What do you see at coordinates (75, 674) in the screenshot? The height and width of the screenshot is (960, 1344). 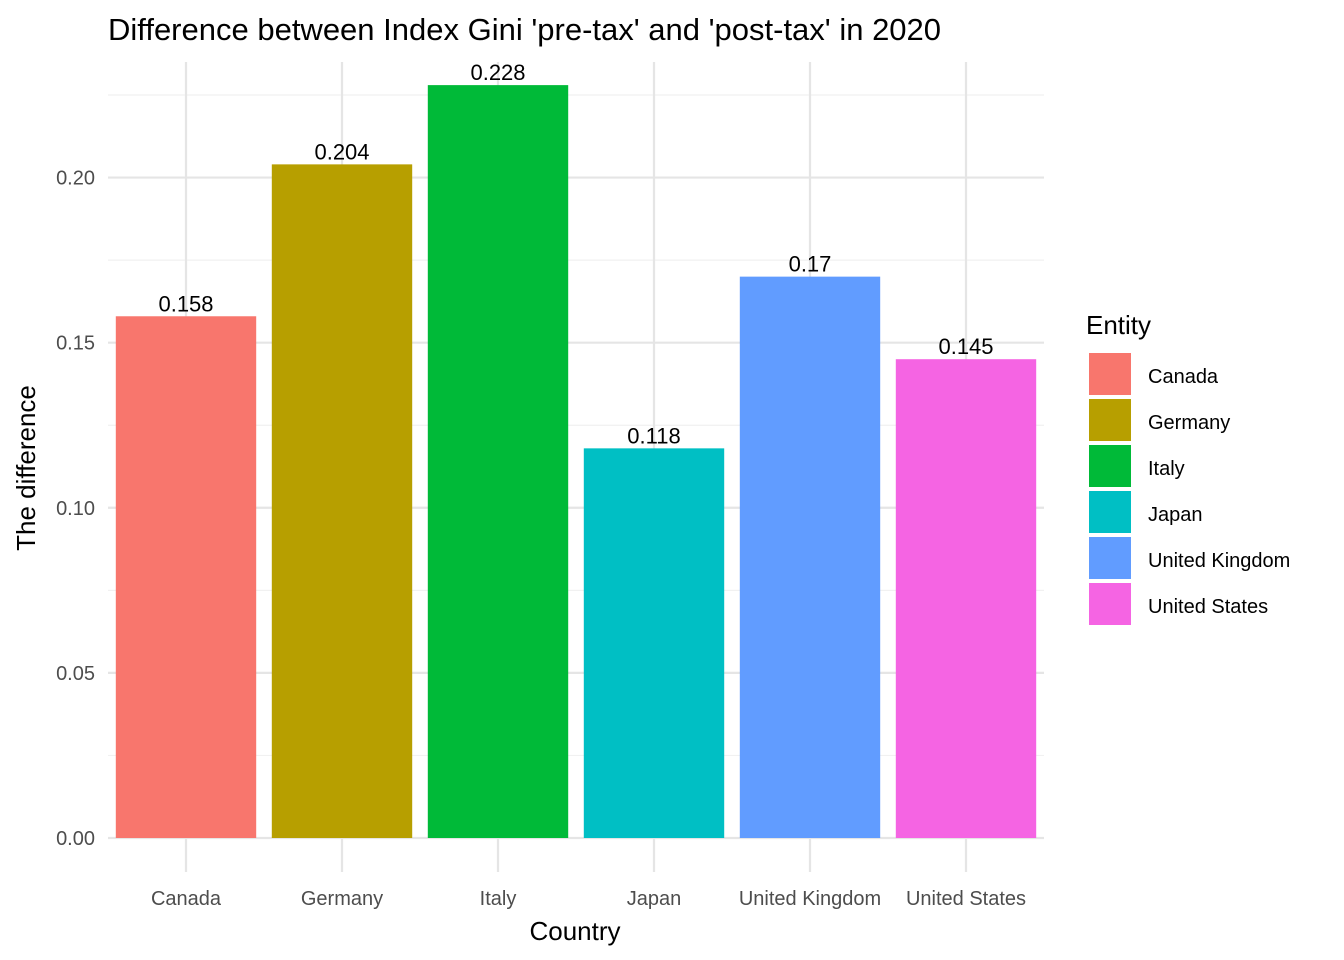 I see `y-tick-label: 0.05` at bounding box center [75, 674].